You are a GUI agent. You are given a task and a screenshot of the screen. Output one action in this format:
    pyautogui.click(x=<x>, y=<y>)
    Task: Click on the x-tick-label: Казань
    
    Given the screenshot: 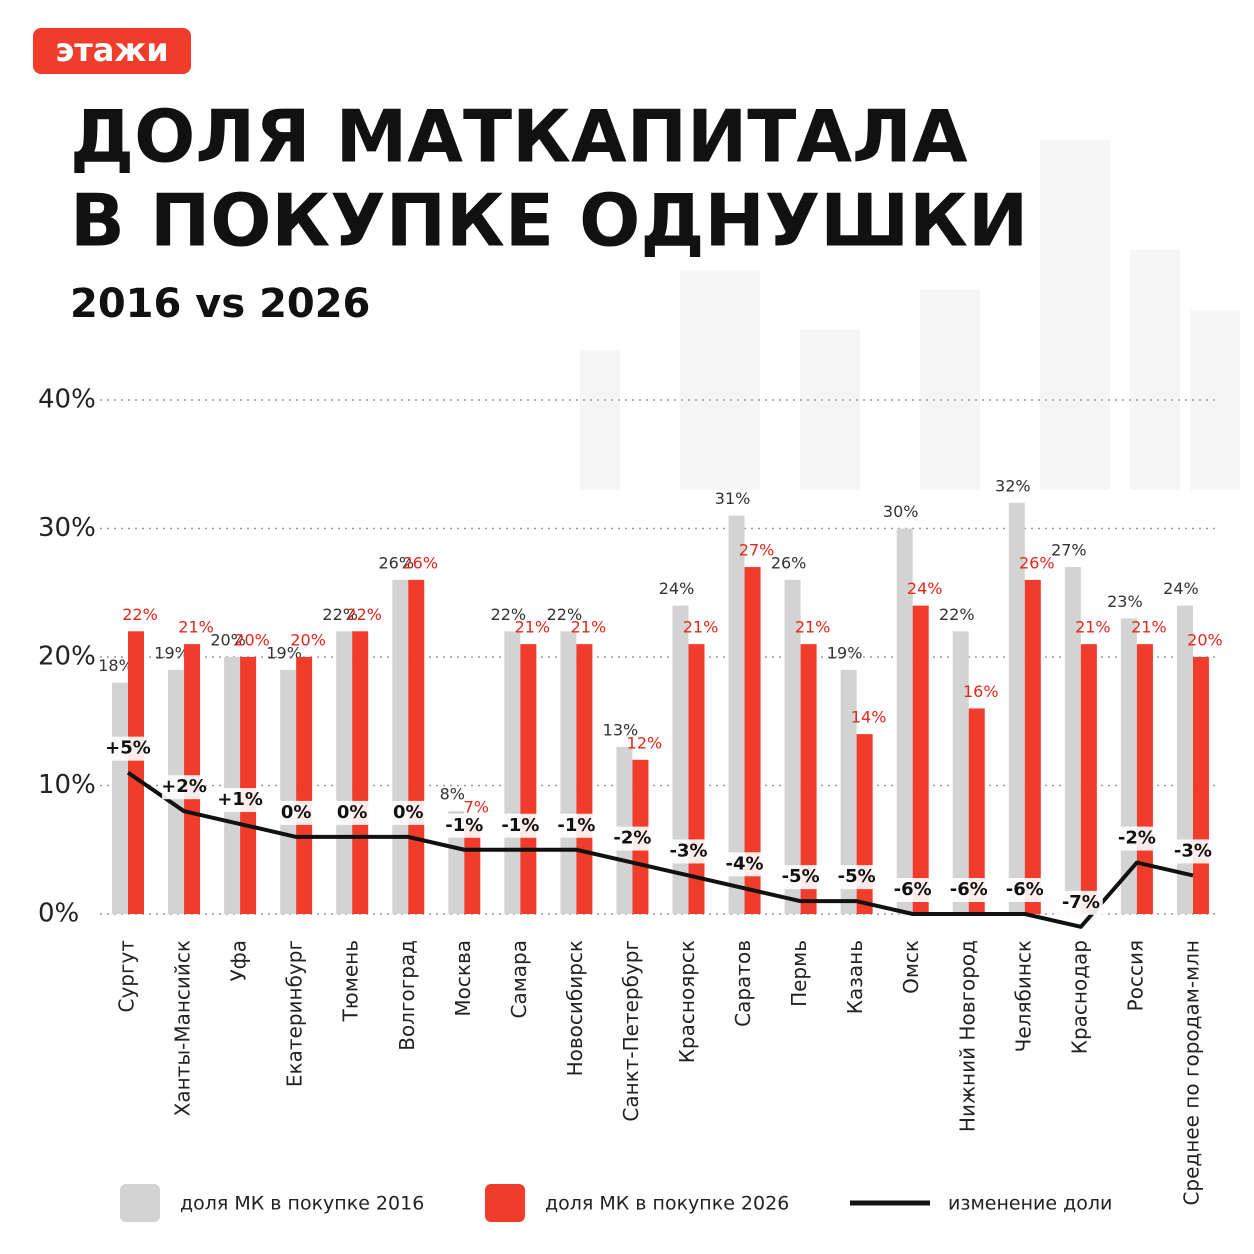 What is the action you would take?
    pyautogui.click(x=855, y=977)
    